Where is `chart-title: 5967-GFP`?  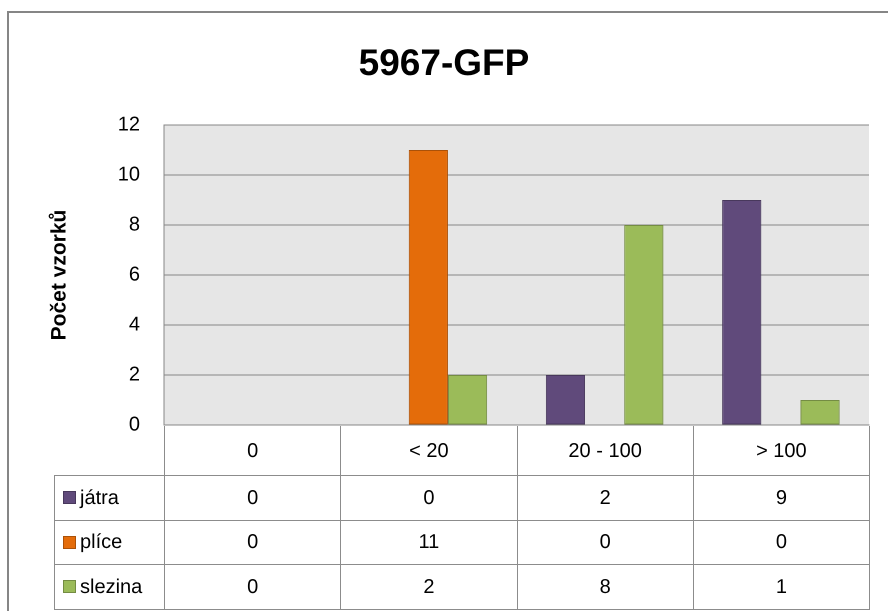
chart-title: 5967-GFP is located at coordinates (444, 62).